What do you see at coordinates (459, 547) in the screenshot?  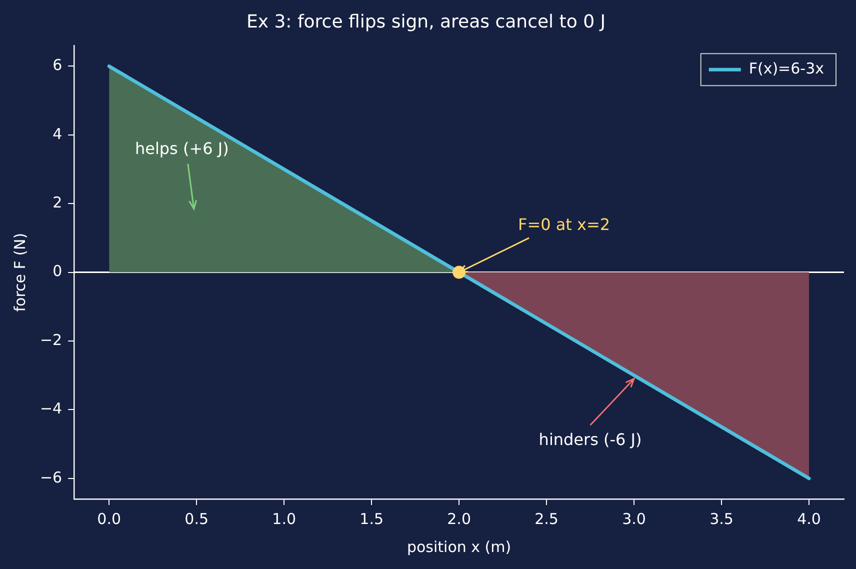 I see `x-axis-title: position x (m)` at bounding box center [459, 547].